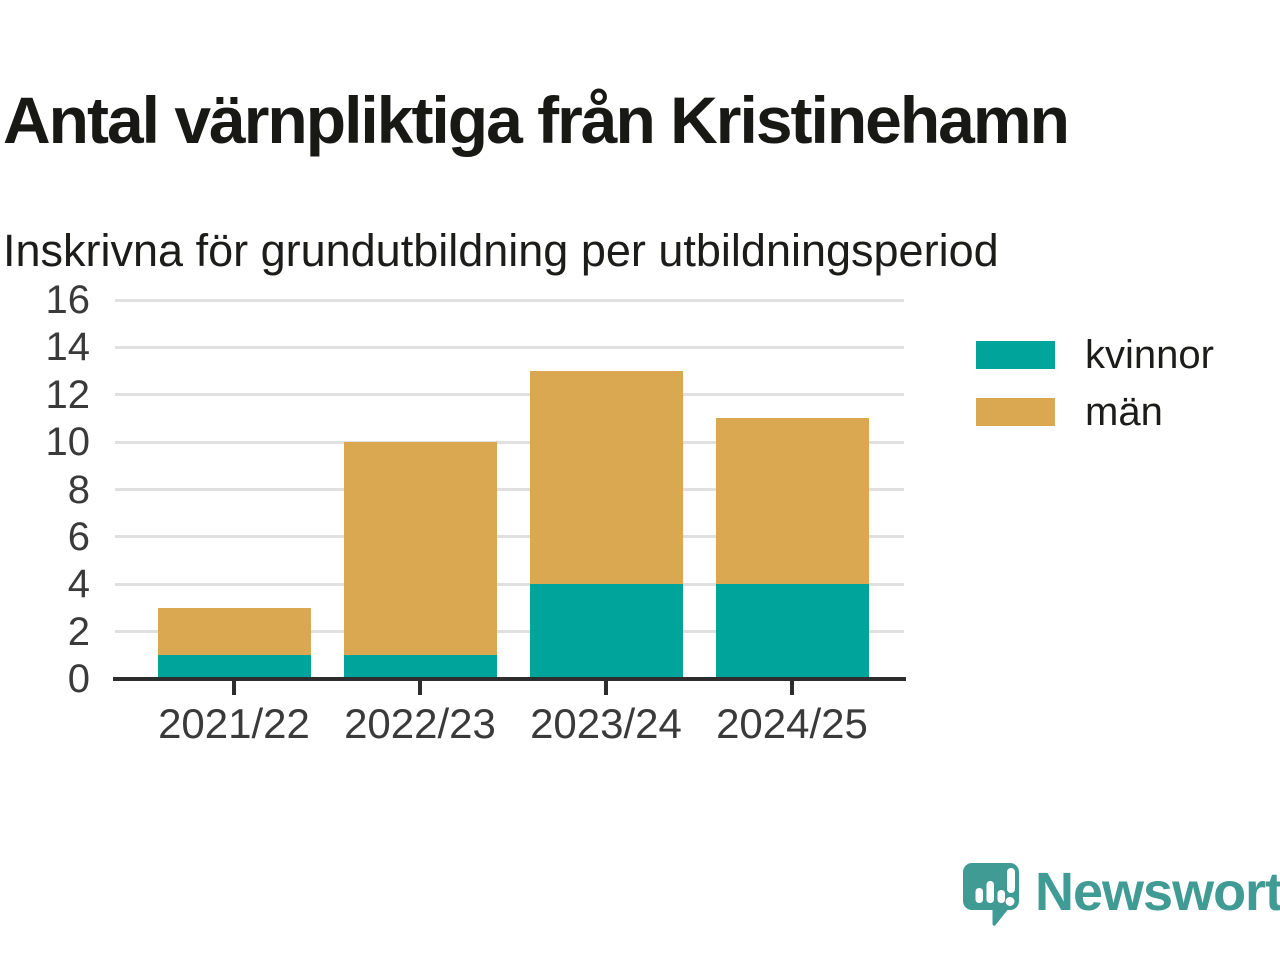 This screenshot has height=960, width=1280. What do you see at coordinates (1011, 880) in the screenshot?
I see `logo-exclamation-bar` at bounding box center [1011, 880].